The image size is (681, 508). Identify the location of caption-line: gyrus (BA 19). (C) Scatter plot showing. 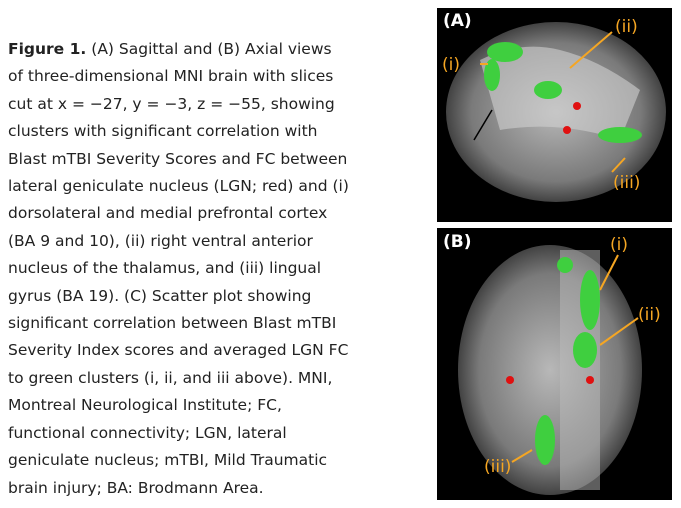
(160, 295).